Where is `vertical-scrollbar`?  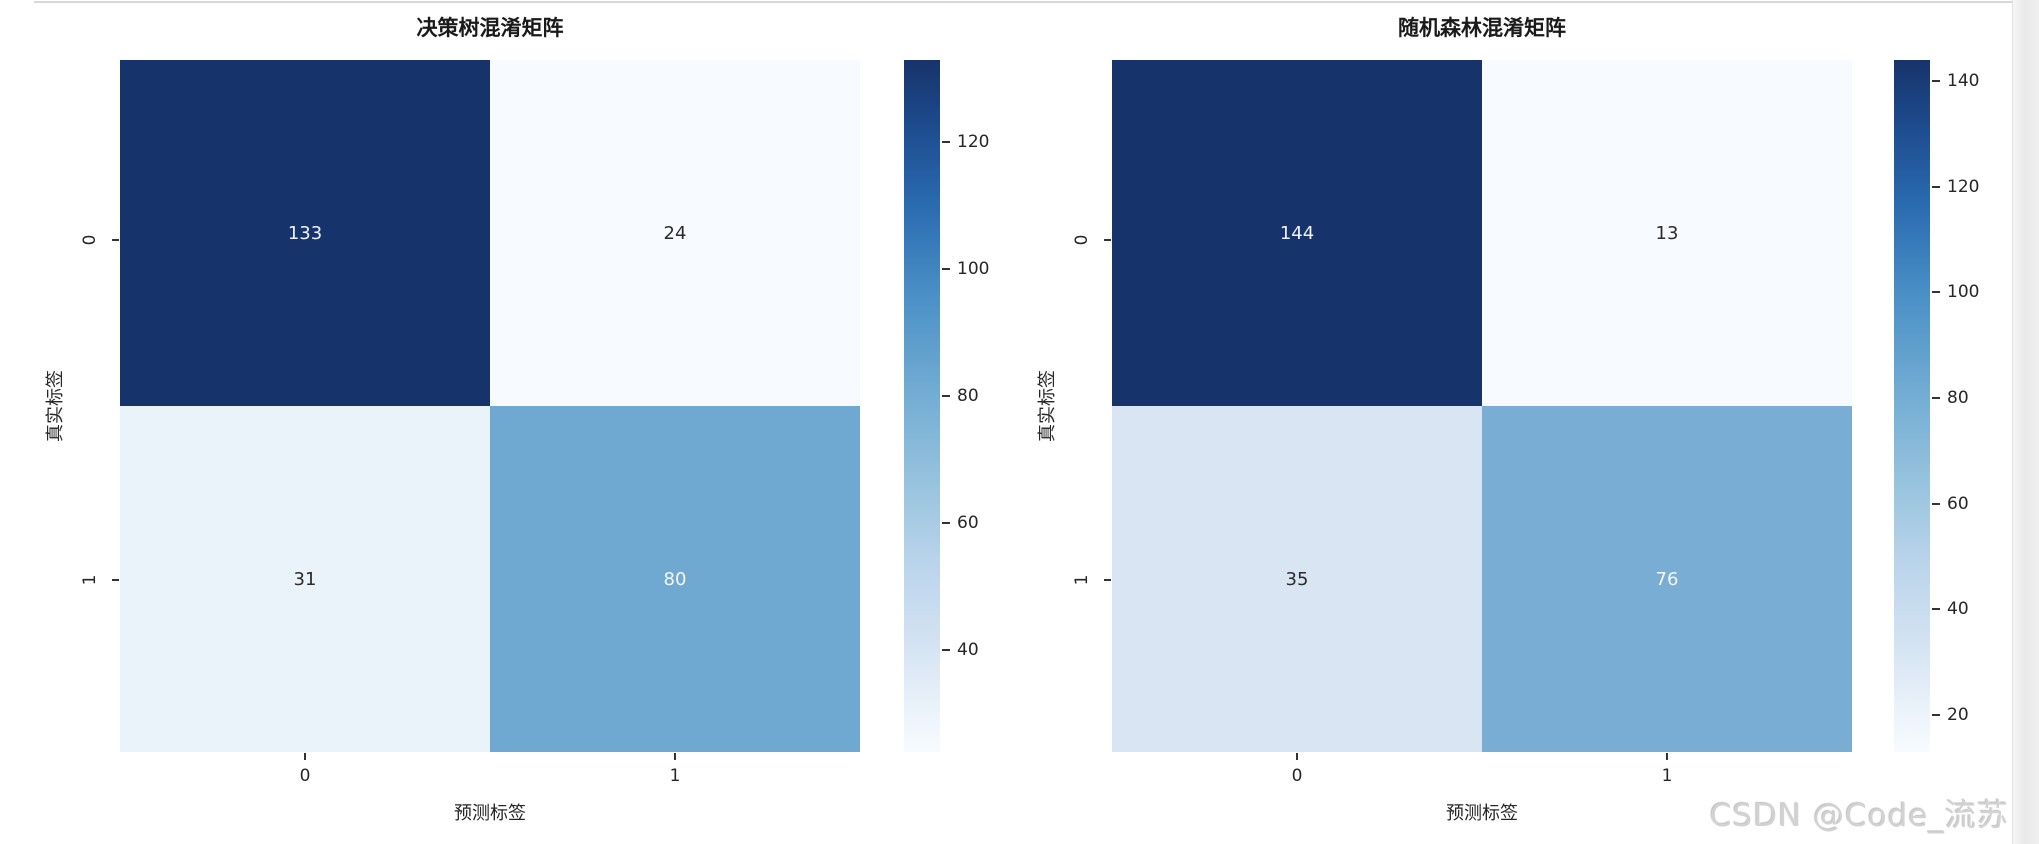 vertical-scrollbar is located at coordinates (2025, 422).